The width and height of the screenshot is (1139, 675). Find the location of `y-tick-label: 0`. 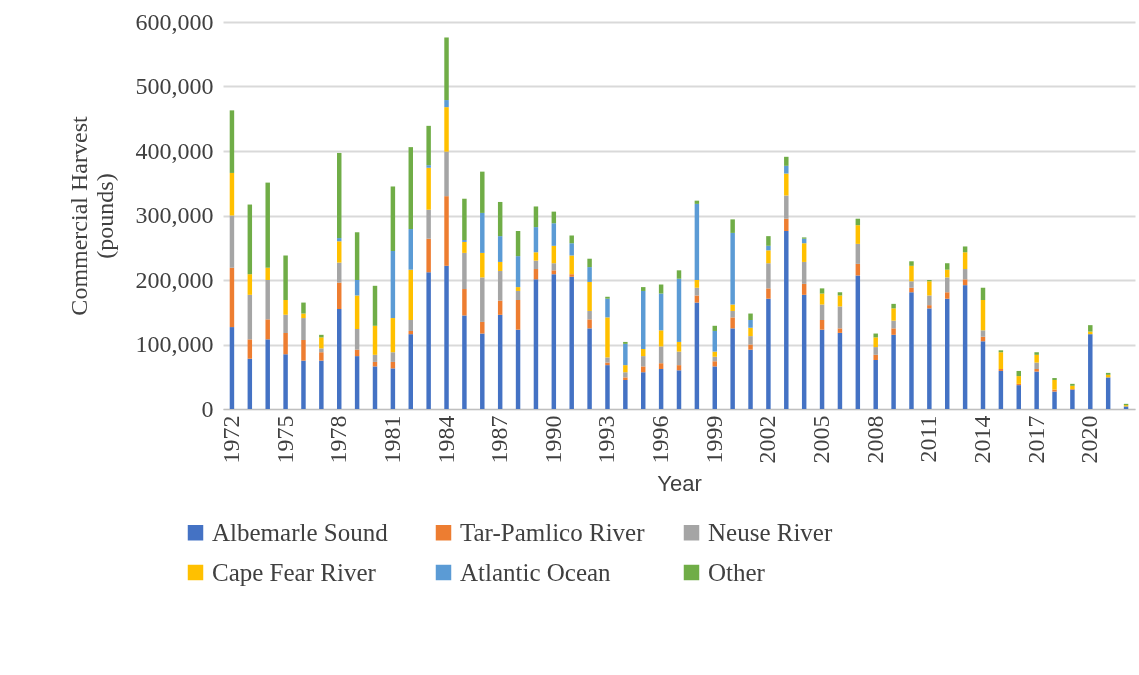

y-tick-label: 0 is located at coordinates (207, 408).